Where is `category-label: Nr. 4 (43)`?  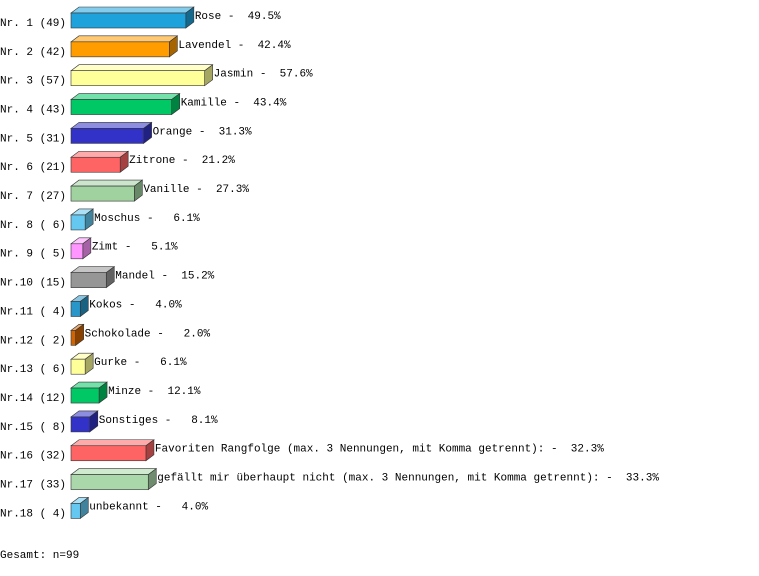
category-label: Nr. 4 (43) is located at coordinates (33, 110).